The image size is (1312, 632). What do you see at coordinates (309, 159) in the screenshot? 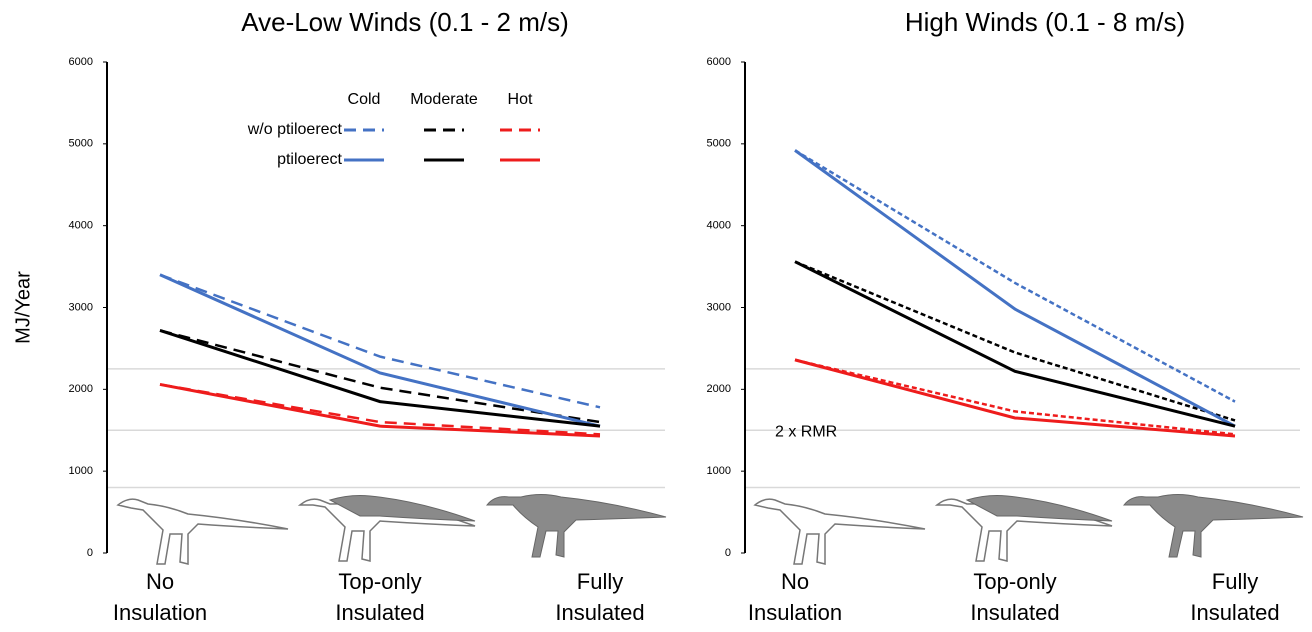
I see `legend-row: ptiloerect` at bounding box center [309, 159].